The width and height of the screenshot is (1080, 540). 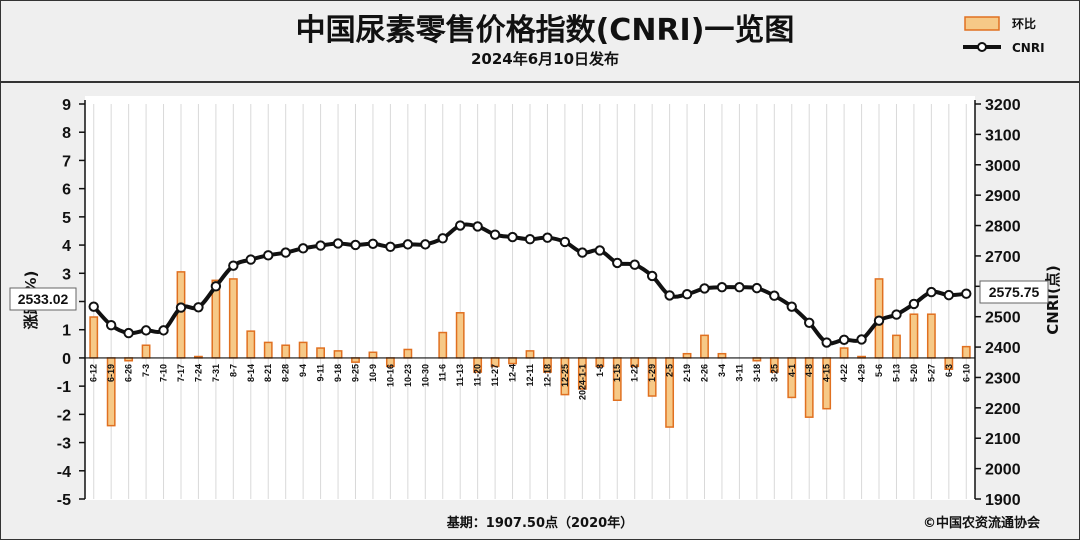 What do you see at coordinates (1003, 409) in the screenshot?
I see `right-tick-label: 2200` at bounding box center [1003, 409].